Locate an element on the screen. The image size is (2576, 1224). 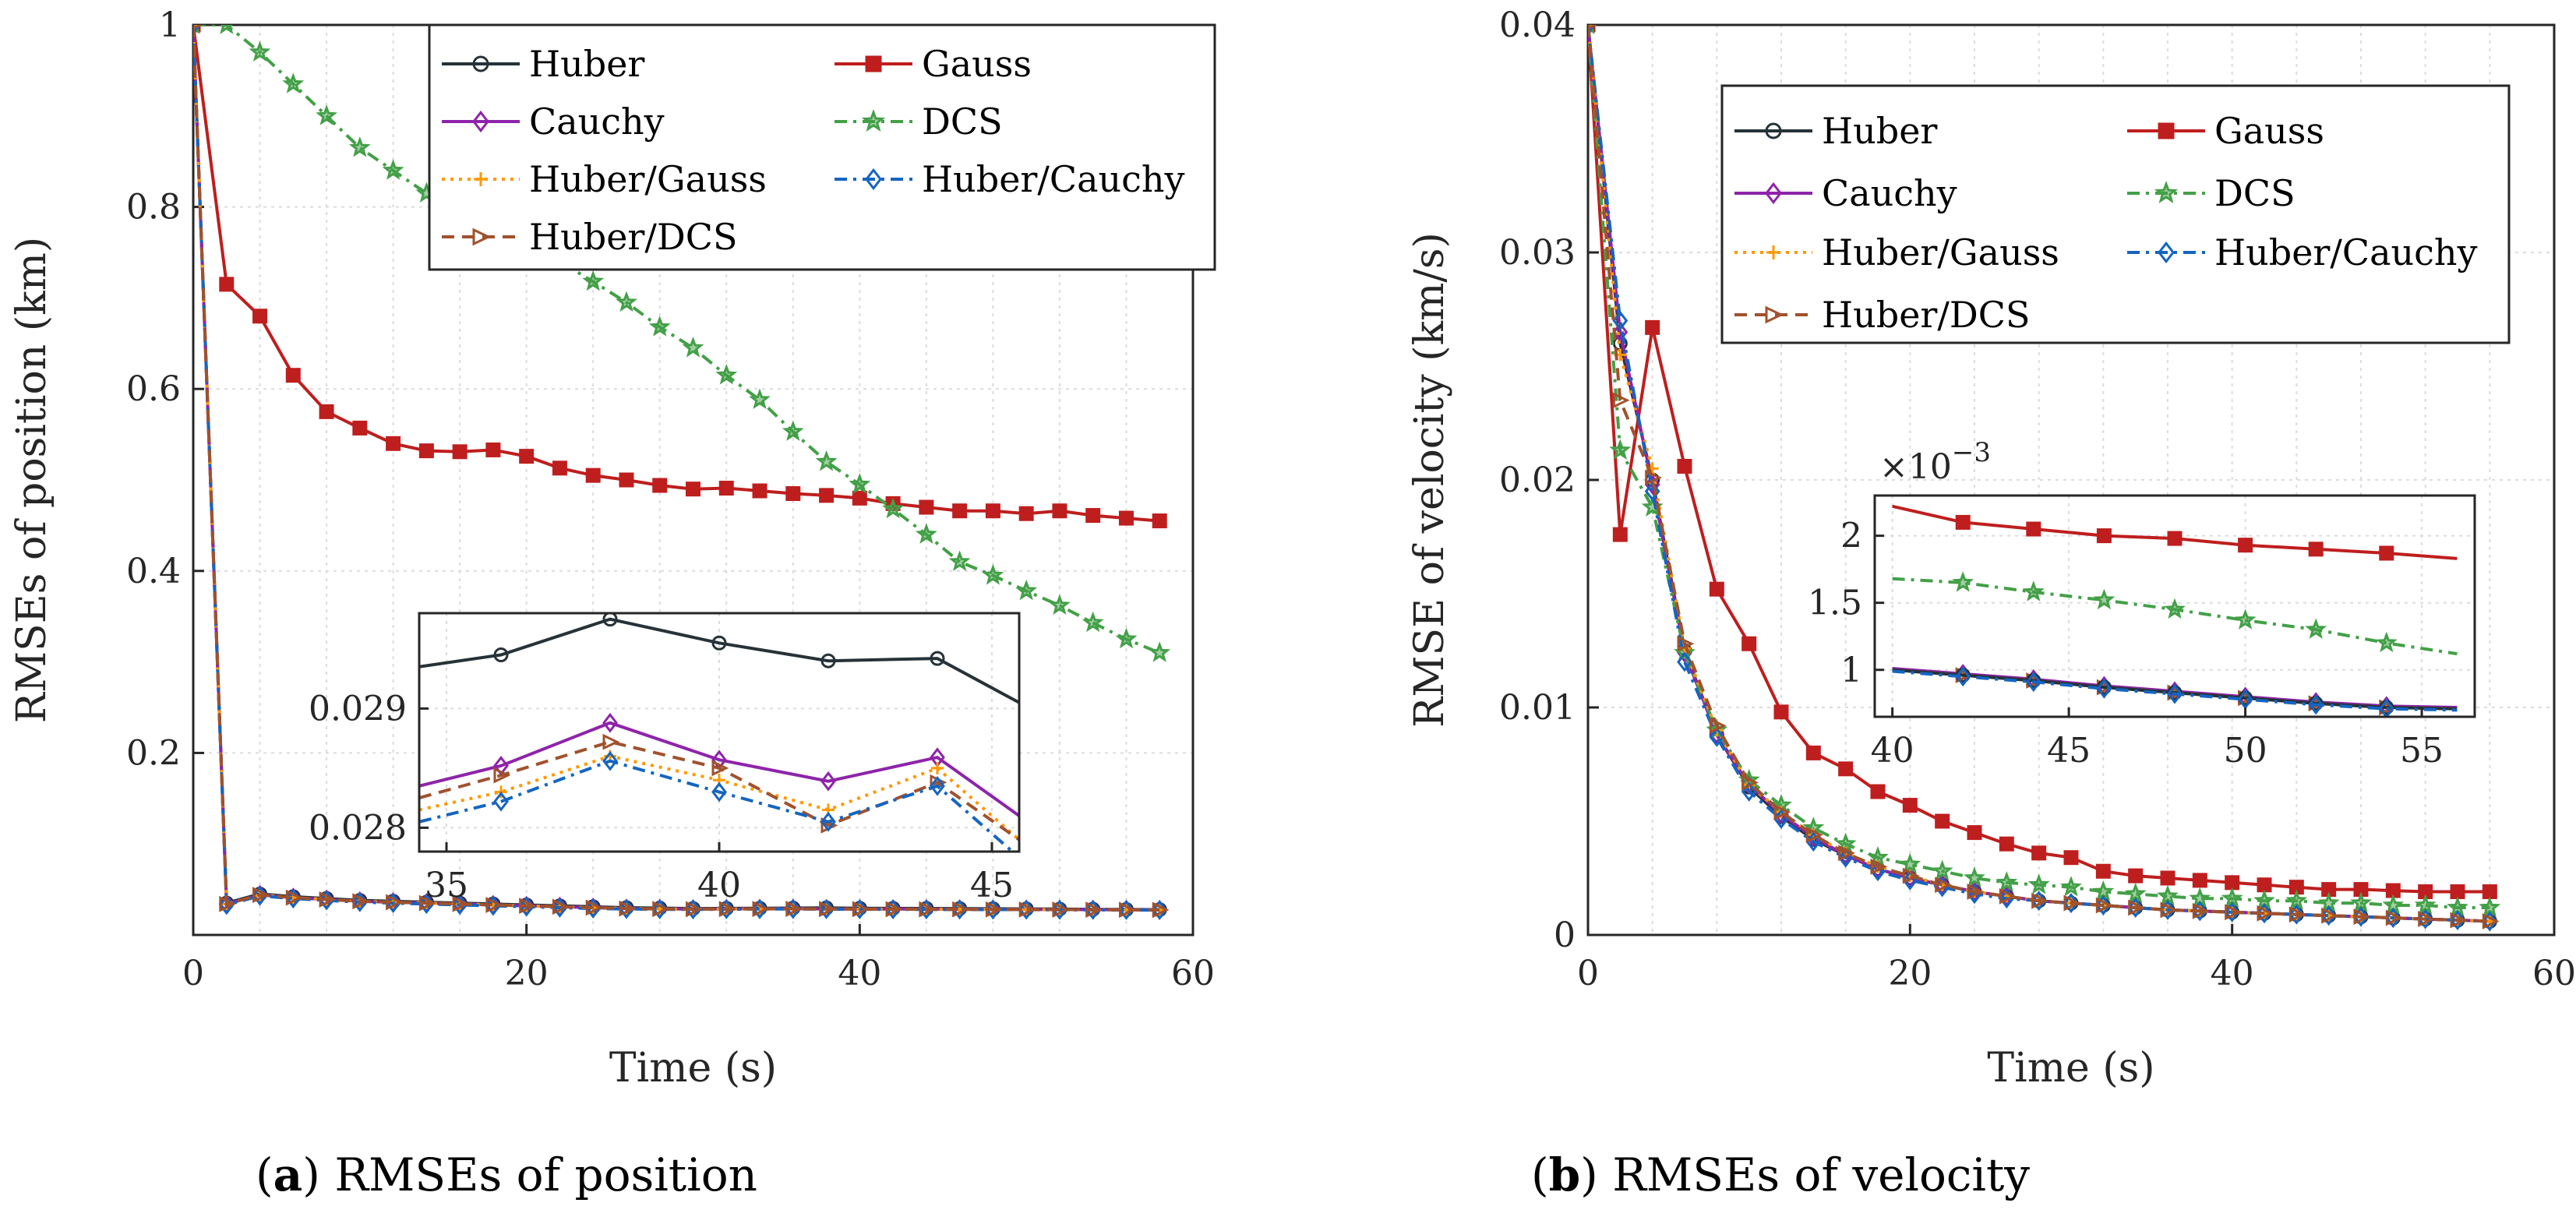
inset-line-huber is located at coordinates (719, 661).